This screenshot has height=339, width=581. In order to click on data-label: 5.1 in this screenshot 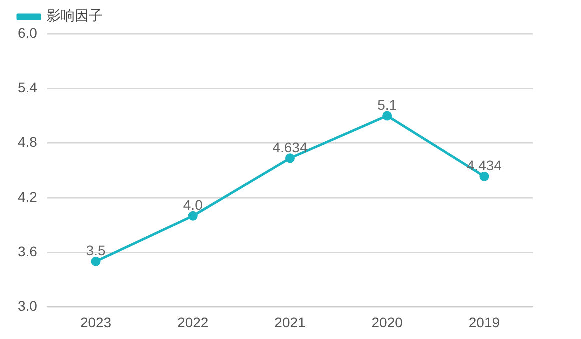, I will do `click(388, 104)`.